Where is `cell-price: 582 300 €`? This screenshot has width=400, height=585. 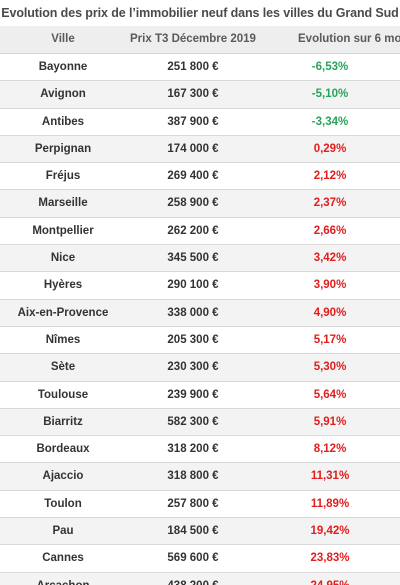 cell-price: 582 300 € is located at coordinates (193, 421).